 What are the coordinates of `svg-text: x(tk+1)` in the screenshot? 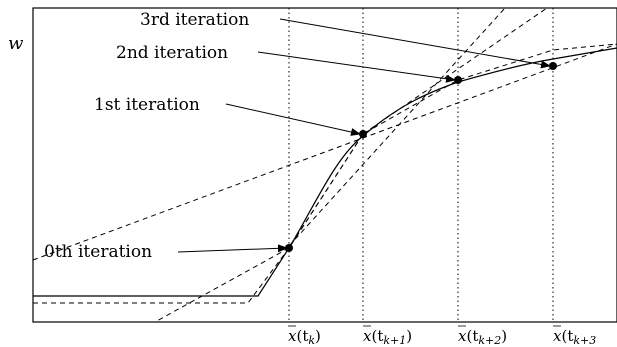 It's located at (387, 337).